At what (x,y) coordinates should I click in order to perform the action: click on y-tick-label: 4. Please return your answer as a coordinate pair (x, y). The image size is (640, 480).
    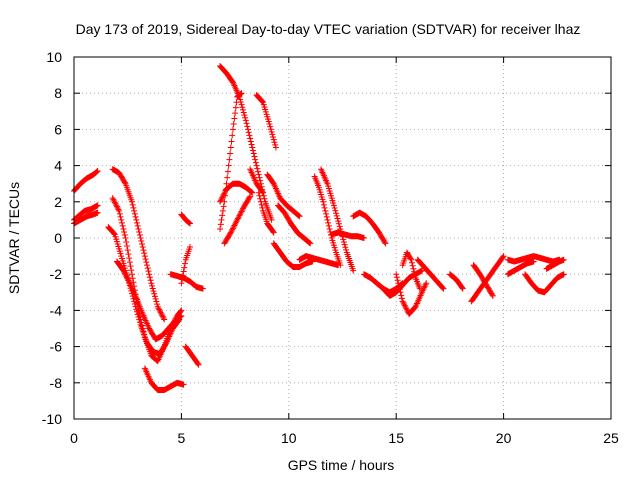
    Looking at the image, I should click on (58, 166).